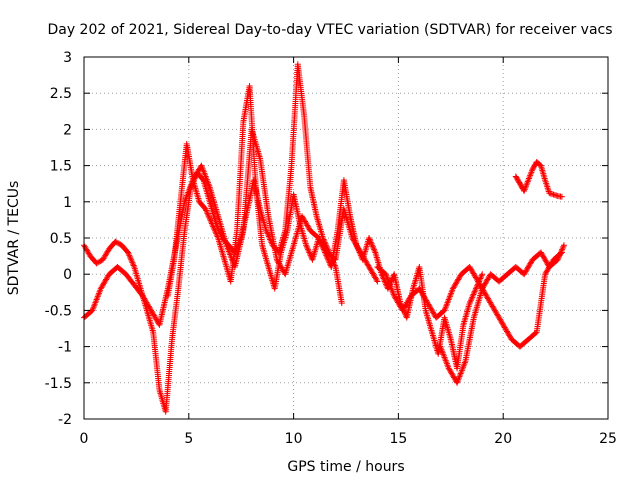  What do you see at coordinates (61, 239) in the screenshot?
I see `y-tick-label: 0.5` at bounding box center [61, 239].